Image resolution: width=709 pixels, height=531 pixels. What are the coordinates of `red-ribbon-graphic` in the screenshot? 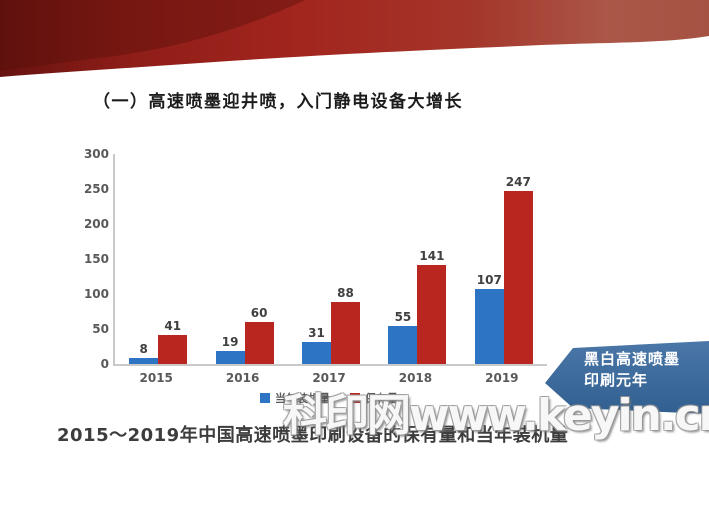 It's located at (354, 38).